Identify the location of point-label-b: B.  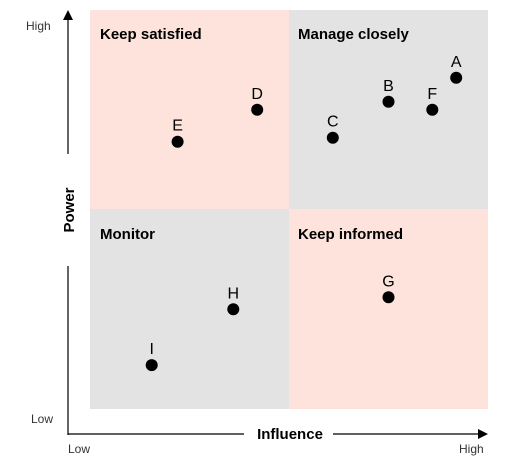
(388, 86).